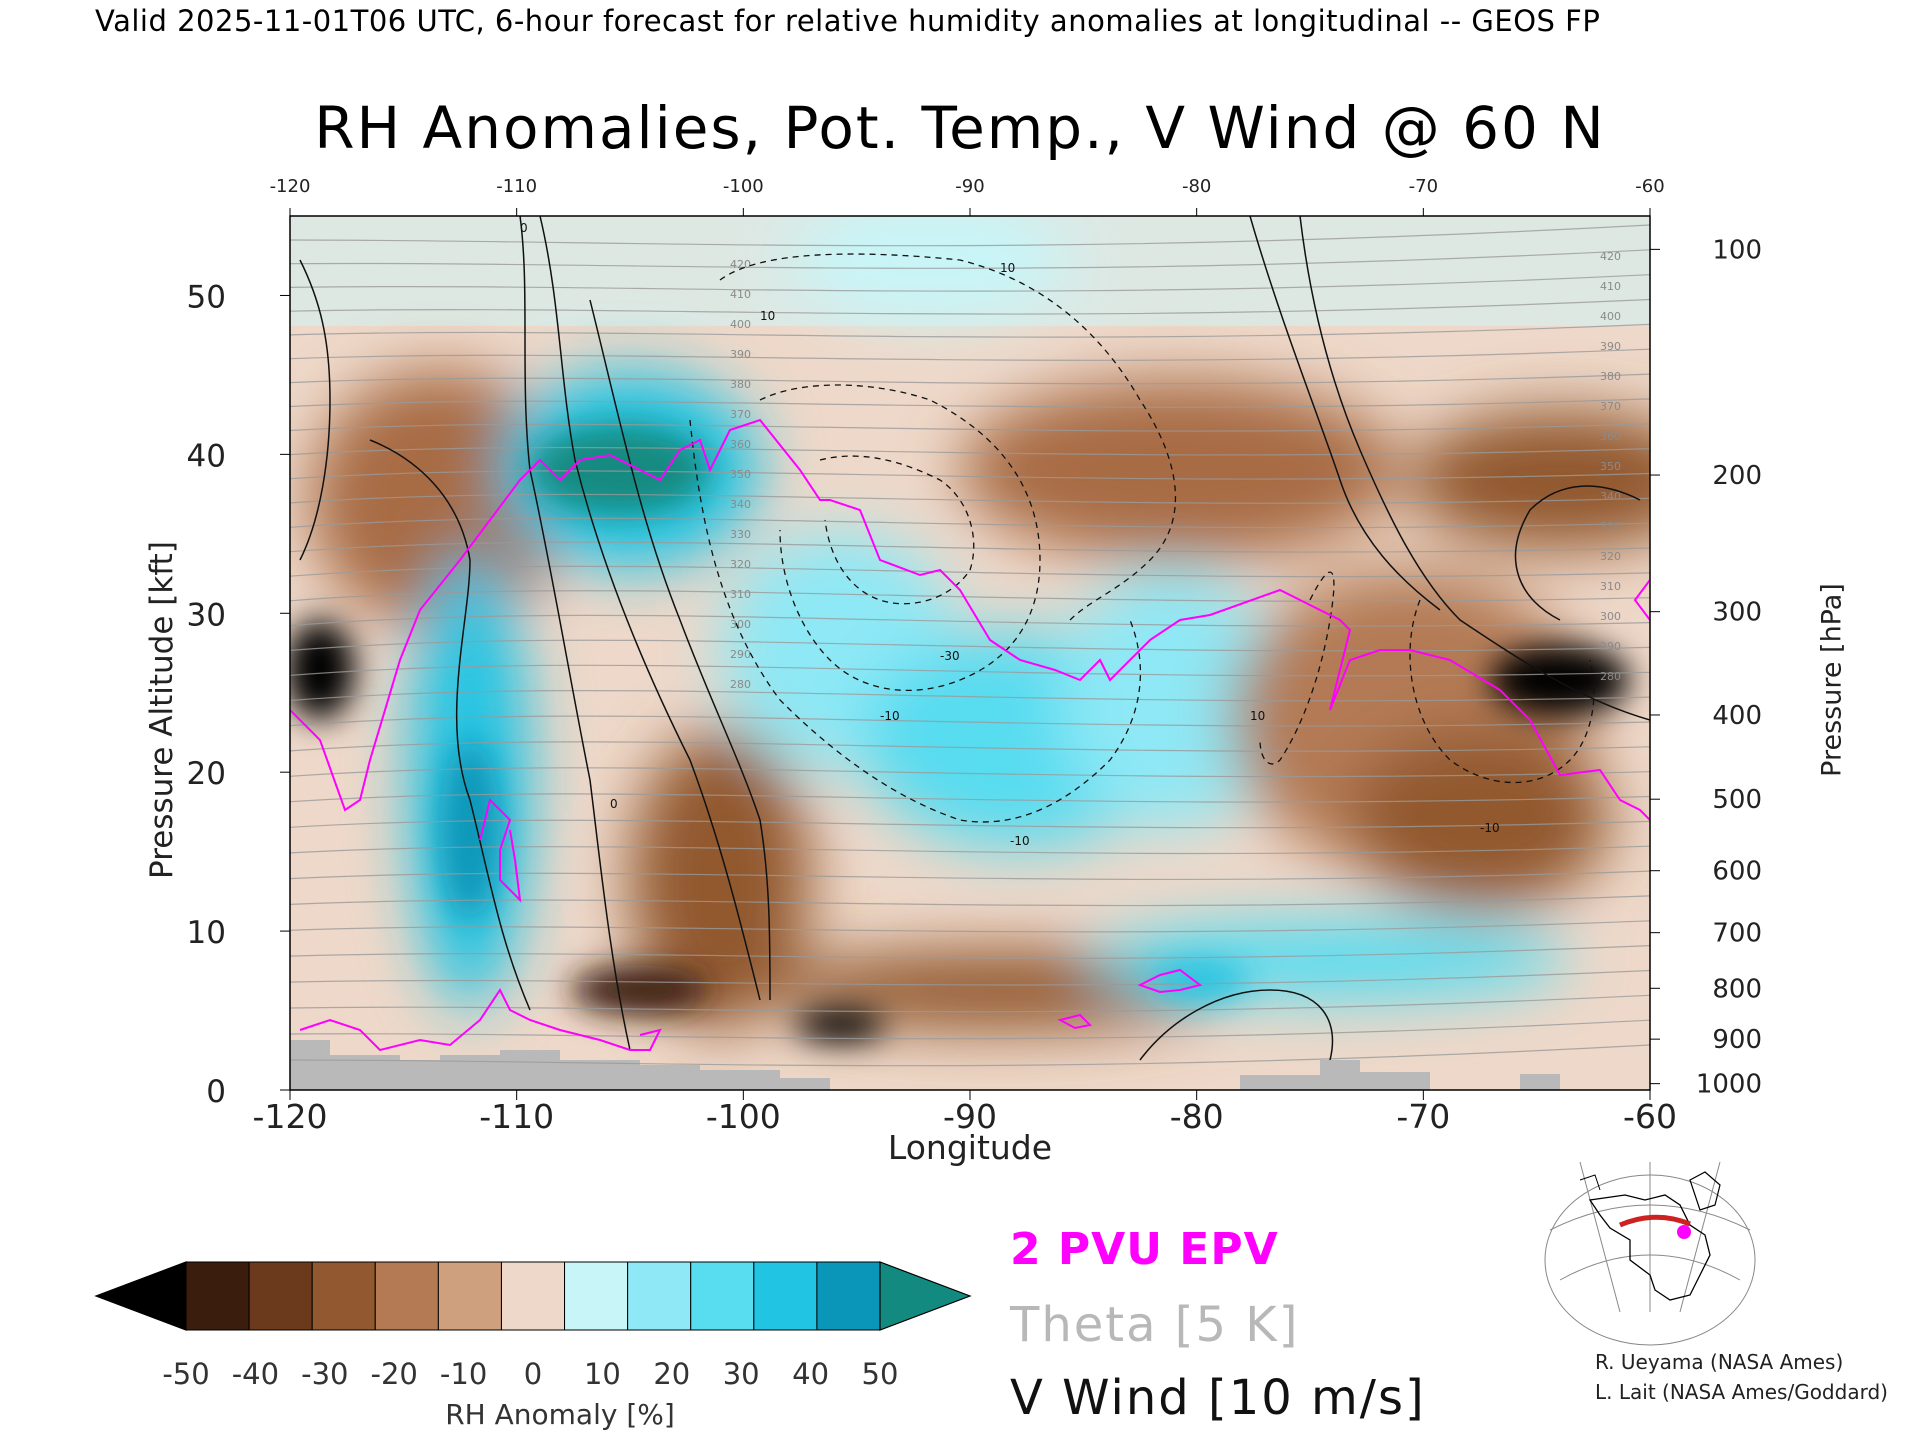  I want to click on theta-label: 370, so click(740, 414).